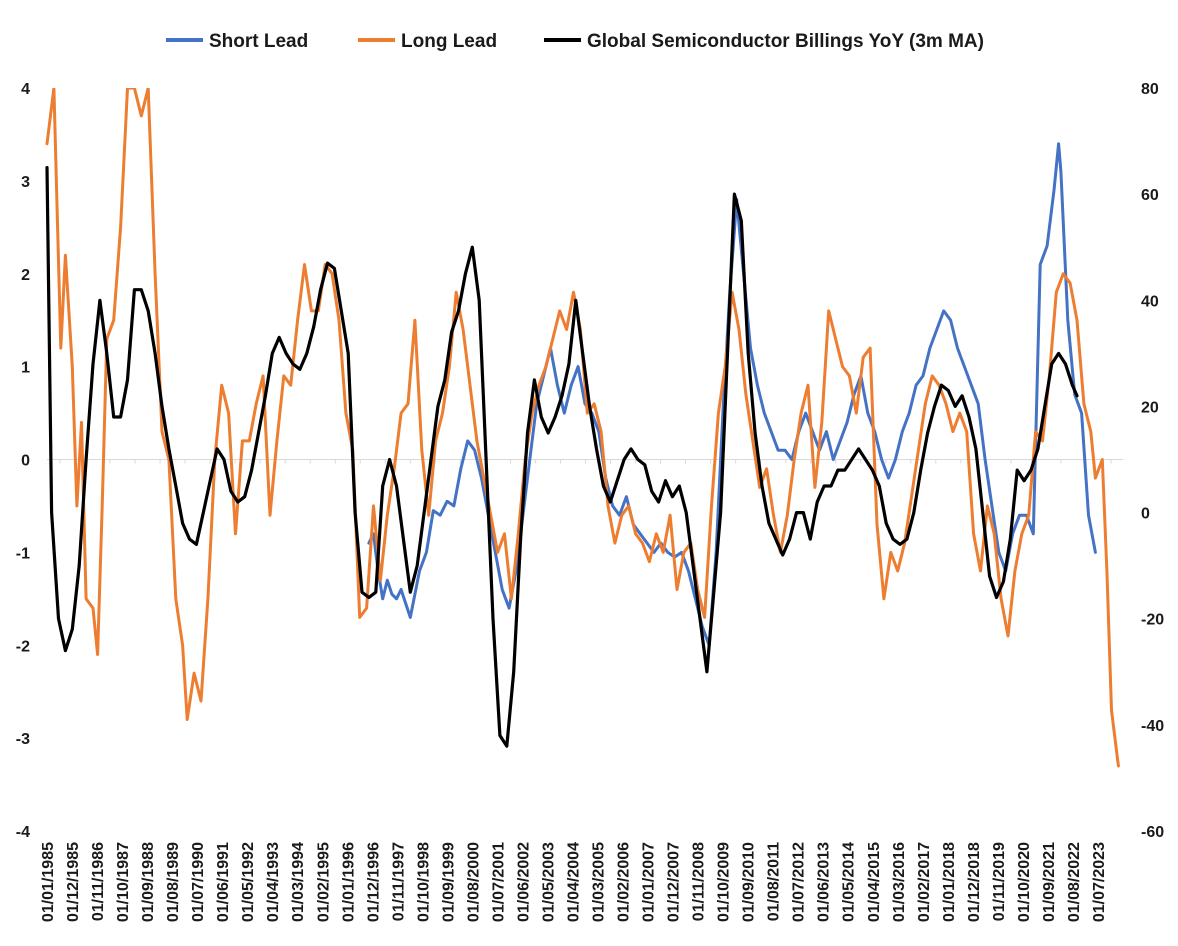  Describe the element at coordinates (1152, 620) in the screenshot. I see `right-axis-tick-label: -20` at that location.